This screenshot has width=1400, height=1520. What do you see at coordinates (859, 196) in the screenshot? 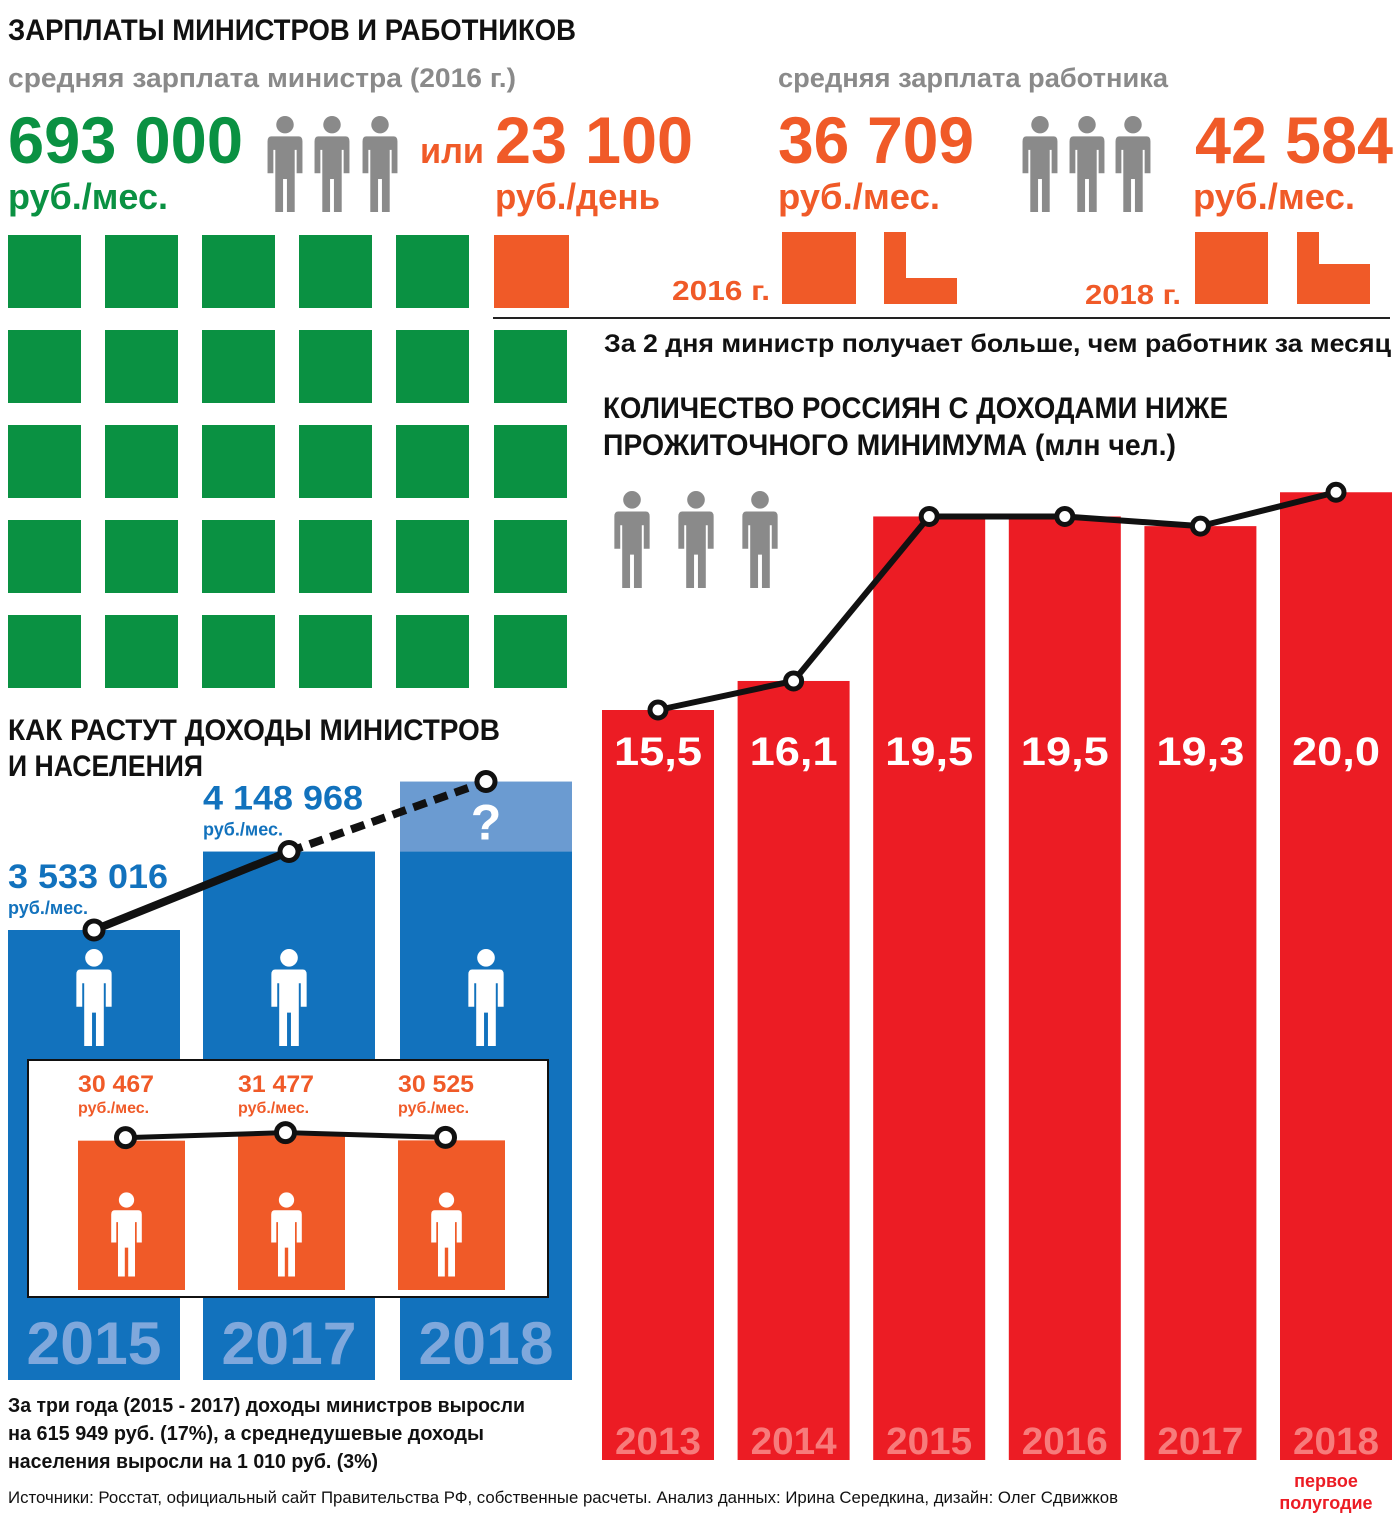
I see `worker-2016-unit: руб./мес.` at bounding box center [859, 196].